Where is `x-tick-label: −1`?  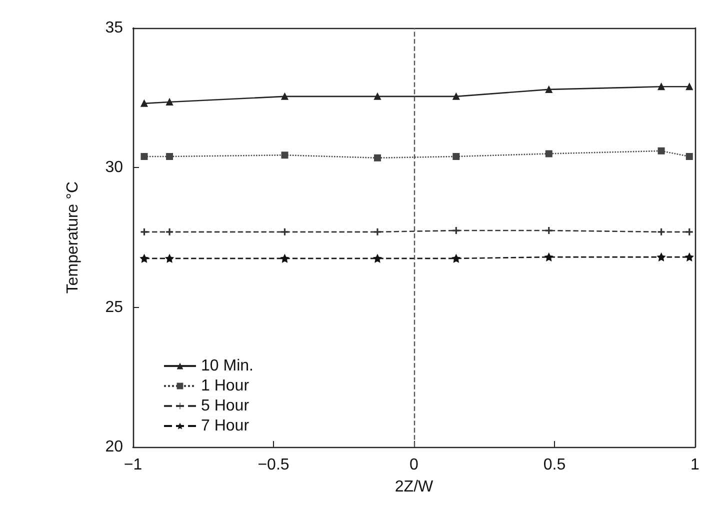
x-tick-label: −1 is located at coordinates (133, 465).